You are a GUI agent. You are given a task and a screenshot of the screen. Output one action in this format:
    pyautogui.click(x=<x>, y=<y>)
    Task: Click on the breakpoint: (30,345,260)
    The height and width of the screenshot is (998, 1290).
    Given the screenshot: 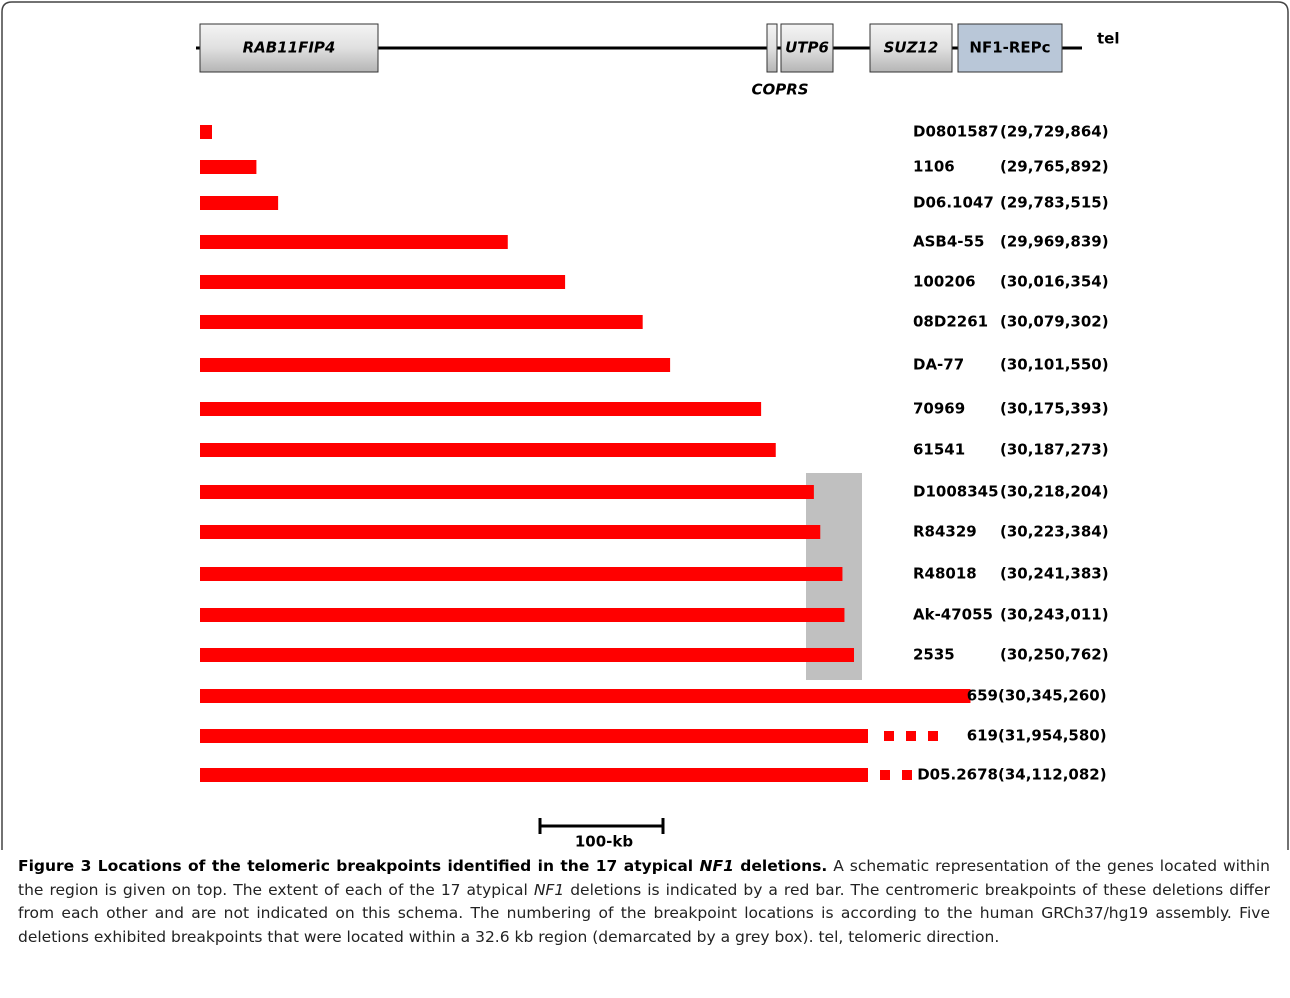 What is the action you would take?
    pyautogui.click(x=1052, y=696)
    